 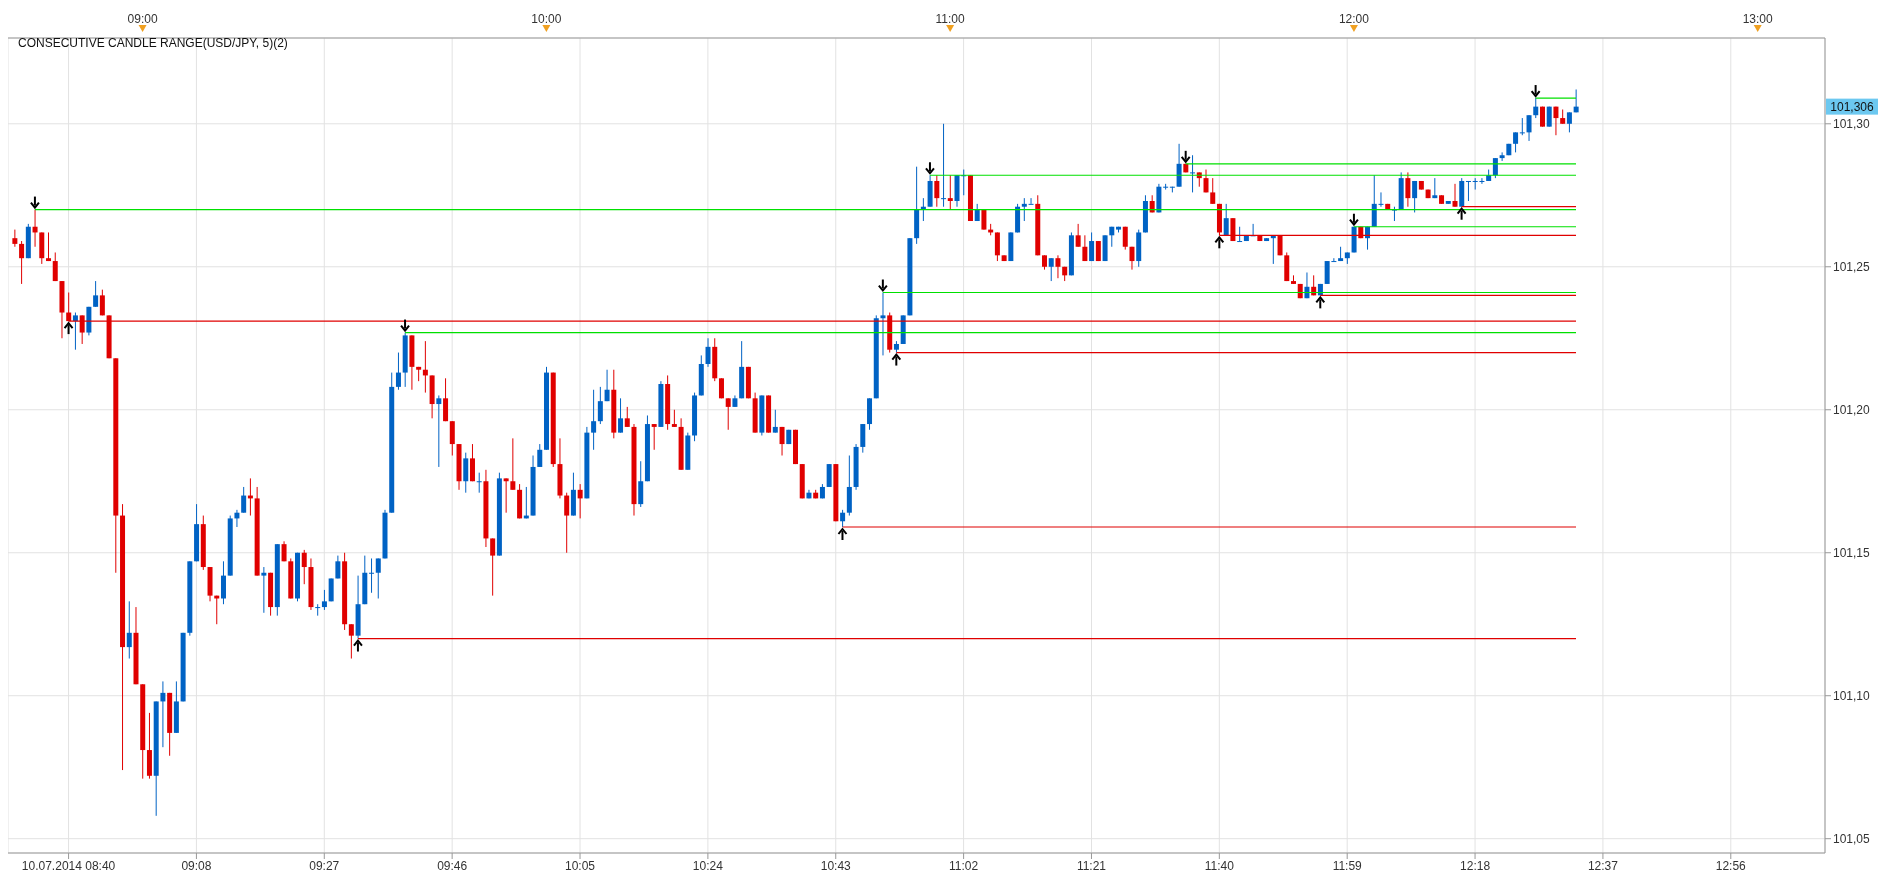 I want to click on x-tick-label: 11:02, so click(x=964, y=865).